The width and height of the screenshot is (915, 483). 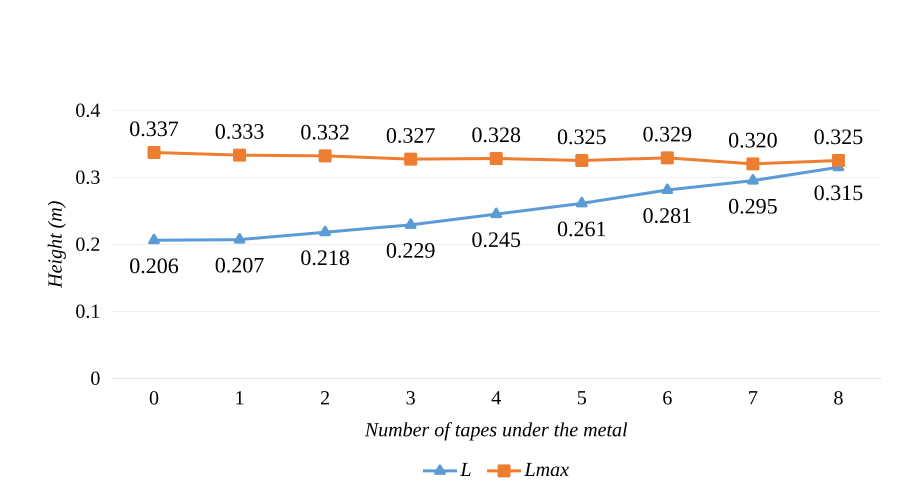 I want to click on y-axis-title: Height (m), so click(x=57, y=244).